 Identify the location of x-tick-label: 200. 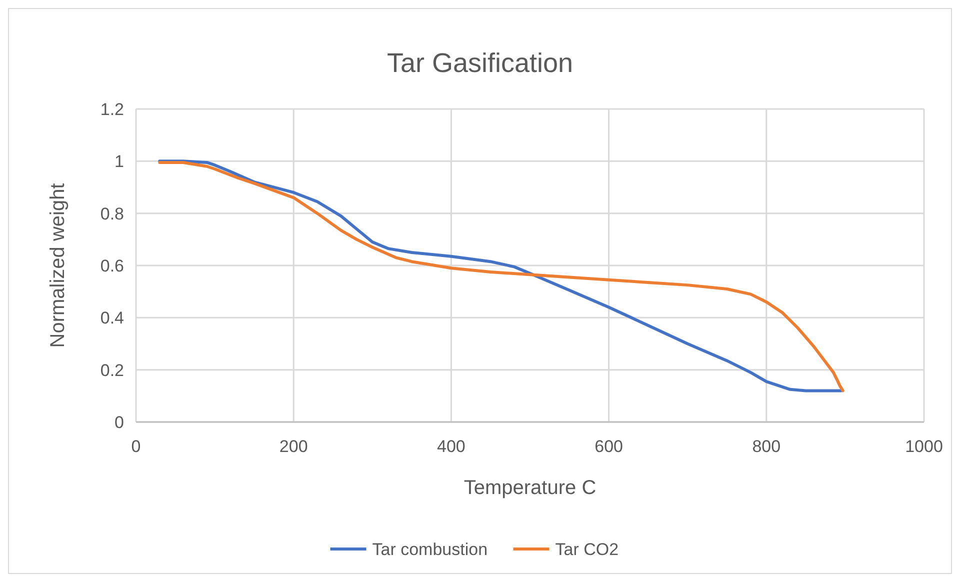
(293, 446).